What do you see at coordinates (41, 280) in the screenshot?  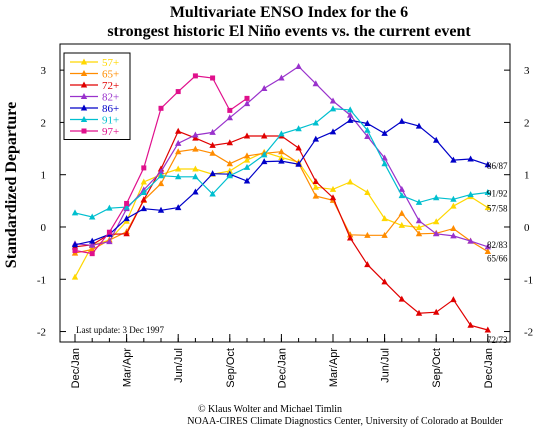 I see `y-tick-label-left: -1` at bounding box center [41, 280].